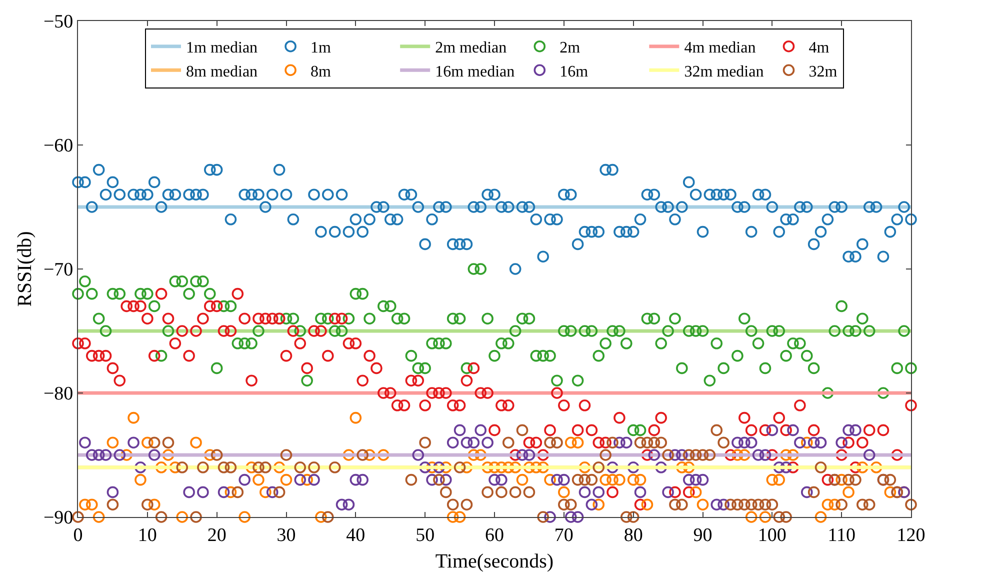 Image resolution: width=981 pixels, height=580 pixels. What do you see at coordinates (78, 535) in the screenshot?
I see `x-tick-label: 0` at bounding box center [78, 535].